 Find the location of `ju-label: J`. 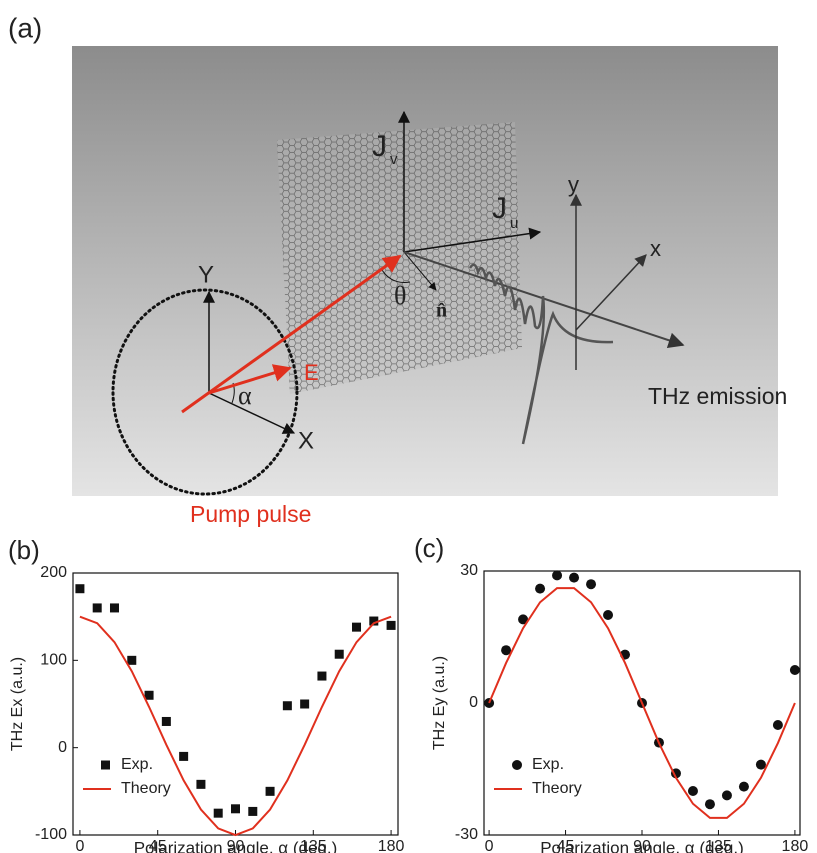

ju-label: J is located at coordinates (499, 208).